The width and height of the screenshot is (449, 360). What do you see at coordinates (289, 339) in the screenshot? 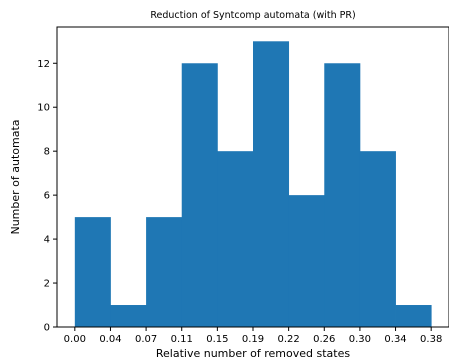
I see `x-tick-label: 0.22` at bounding box center [289, 339].